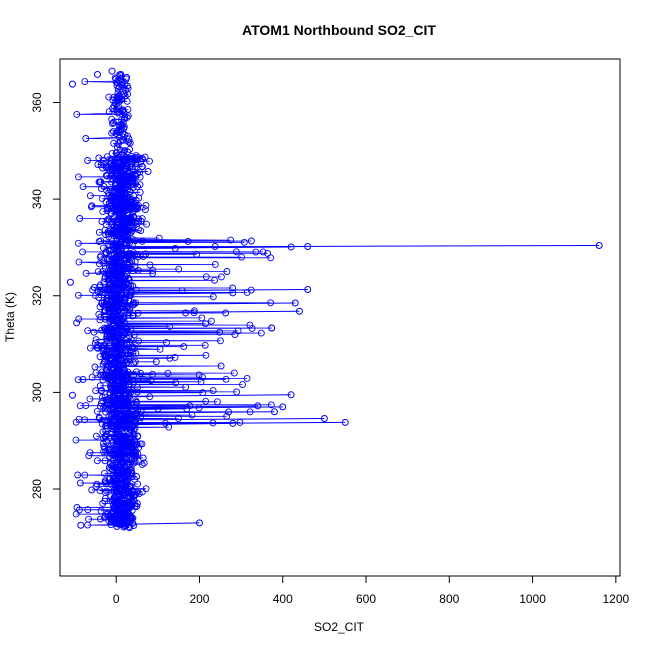 The width and height of the screenshot is (650, 650). Describe the element at coordinates (449, 599) in the screenshot. I see `x-tick-label: 800` at that location.